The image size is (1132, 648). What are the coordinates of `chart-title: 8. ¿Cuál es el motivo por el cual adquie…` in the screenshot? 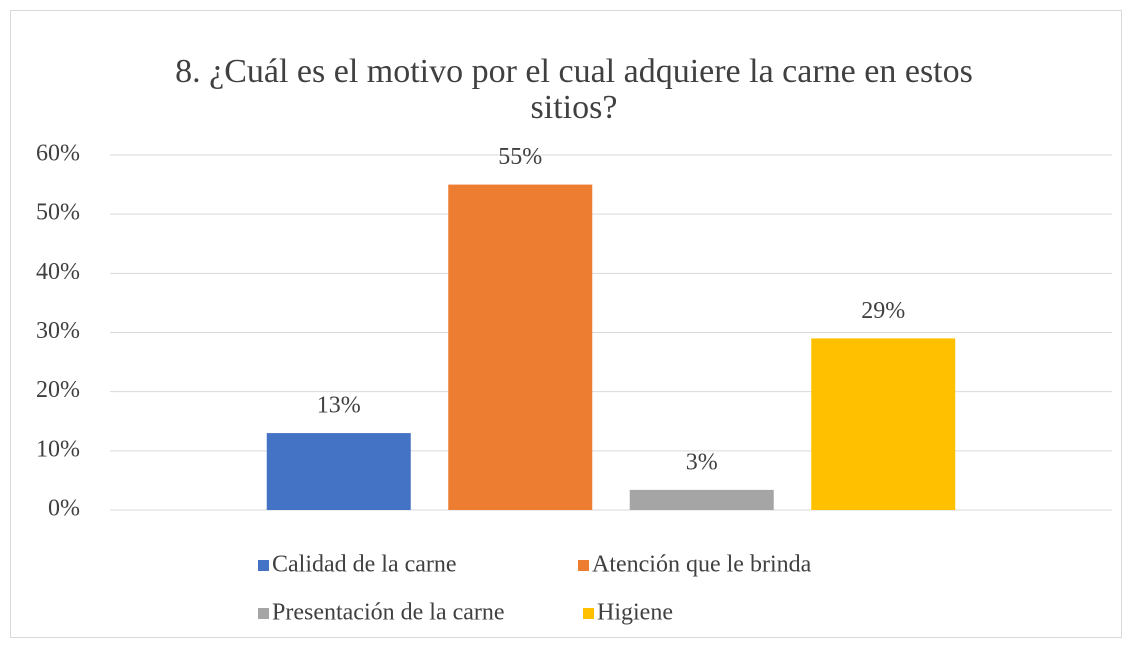 It's located at (574, 89).